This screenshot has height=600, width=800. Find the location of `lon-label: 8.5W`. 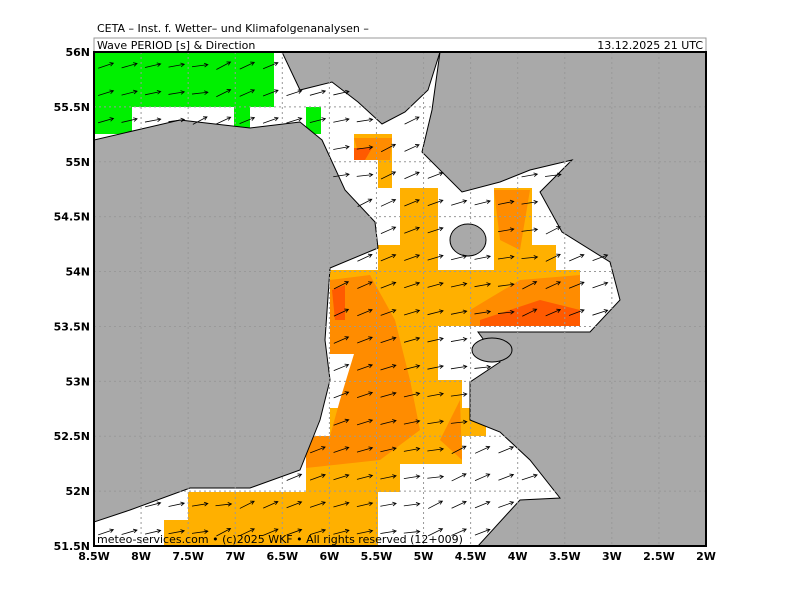

lon-label: 8.5W is located at coordinates (94, 556).